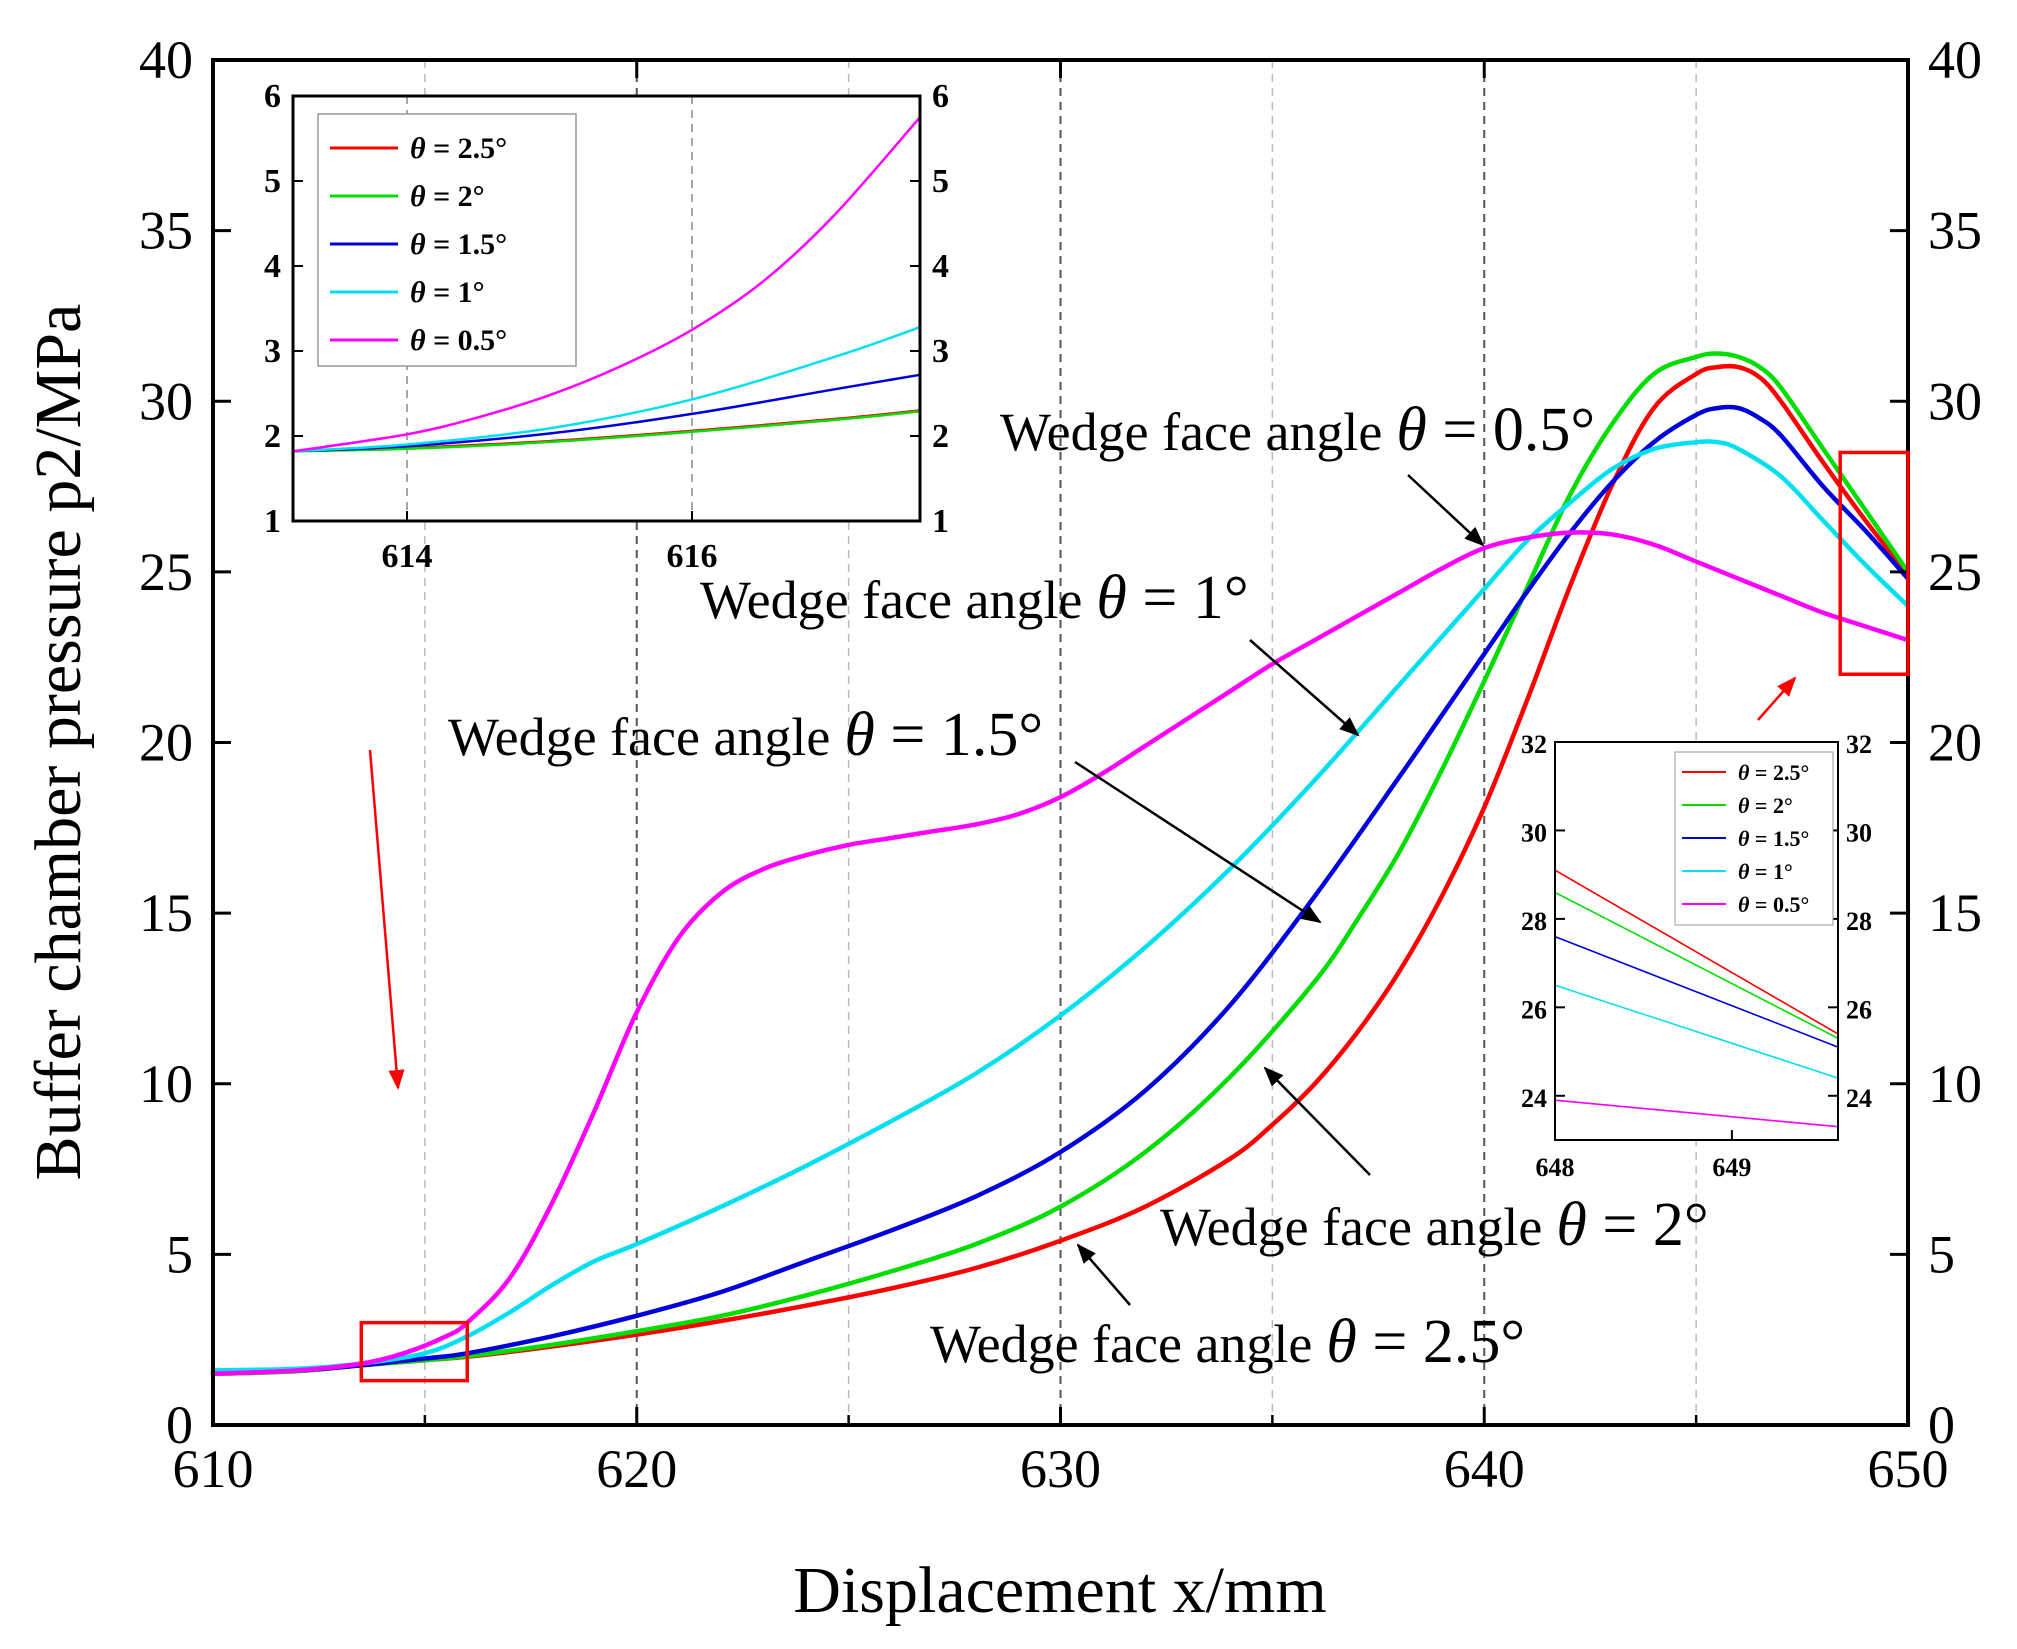 The height and width of the screenshot is (1649, 2017). What do you see at coordinates (213, 1469) in the screenshot?
I see `x-tick-label-610: 610` at bounding box center [213, 1469].